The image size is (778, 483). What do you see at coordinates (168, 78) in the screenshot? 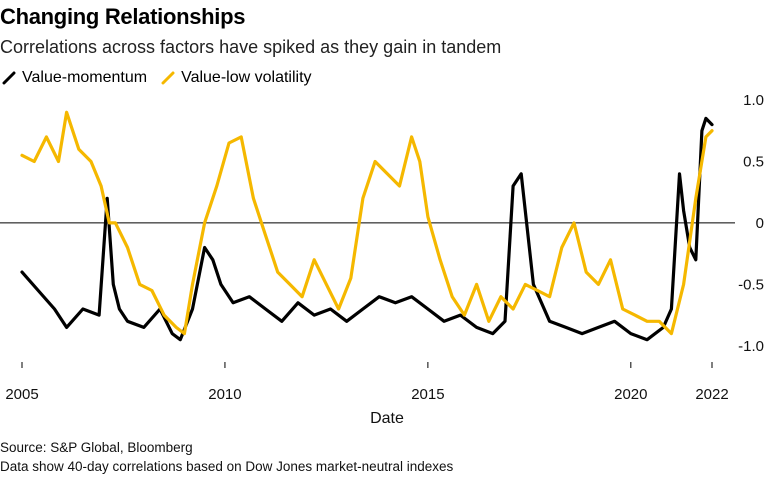
I see `legend-swatch-value-low-volatility-icon` at bounding box center [168, 78].